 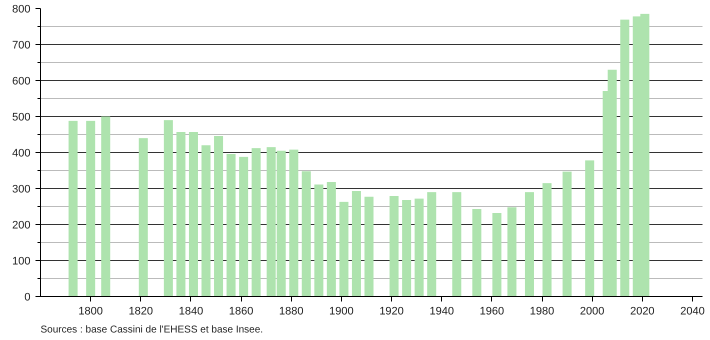 What do you see at coordinates (21, 154) in the screenshot?
I see `y-tick-label: 400` at bounding box center [21, 154].